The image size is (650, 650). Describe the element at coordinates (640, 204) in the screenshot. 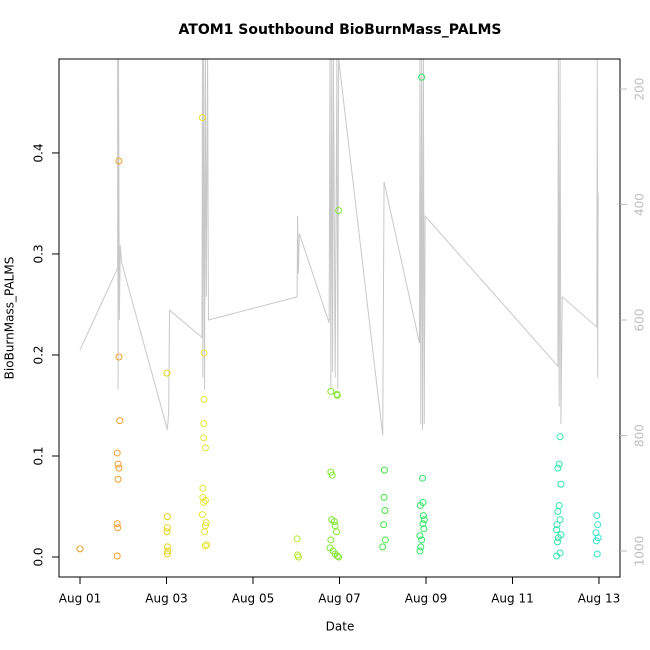

I see `y2-tick-label: 400` at that location.